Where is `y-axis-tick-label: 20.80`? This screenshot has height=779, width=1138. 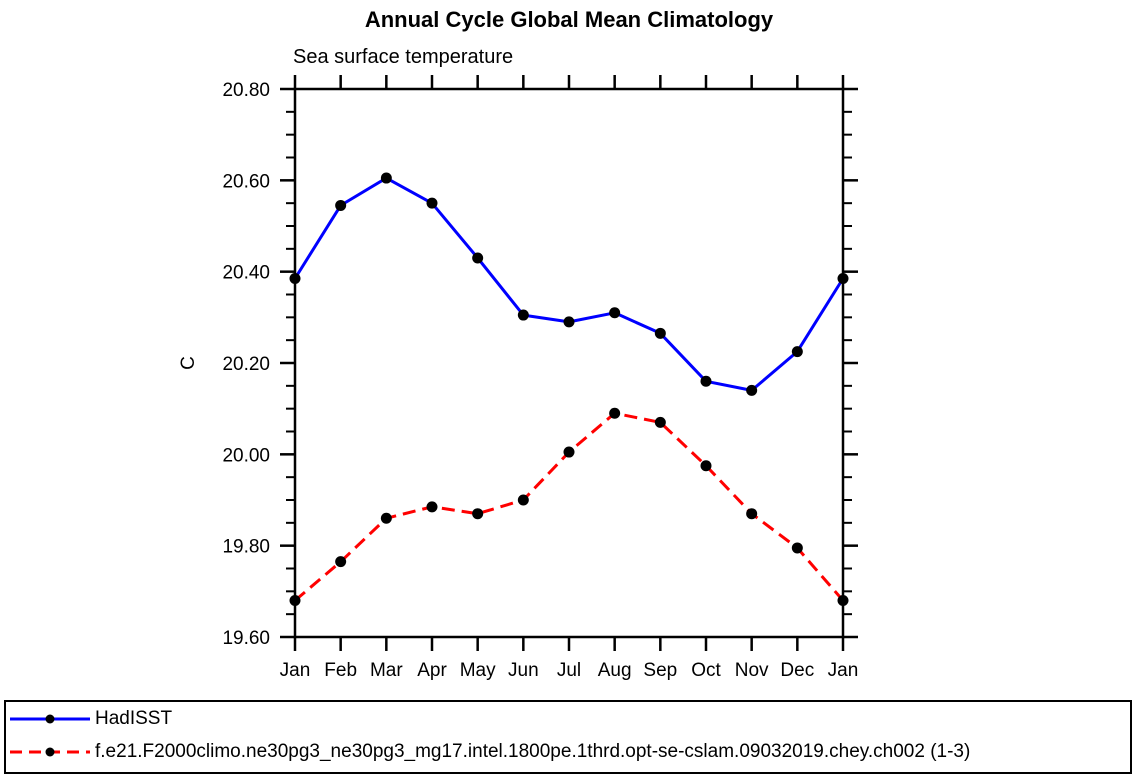 y-axis-tick-label: 20.80 is located at coordinates (246, 90).